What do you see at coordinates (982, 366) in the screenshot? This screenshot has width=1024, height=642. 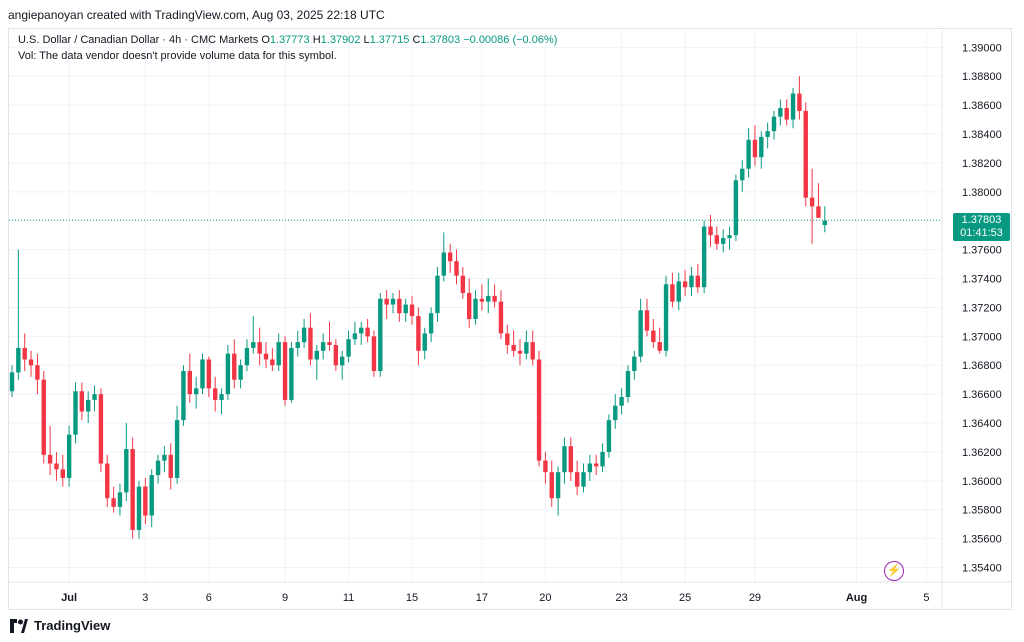 I see `y-tick-label: 1.36800` at bounding box center [982, 366].